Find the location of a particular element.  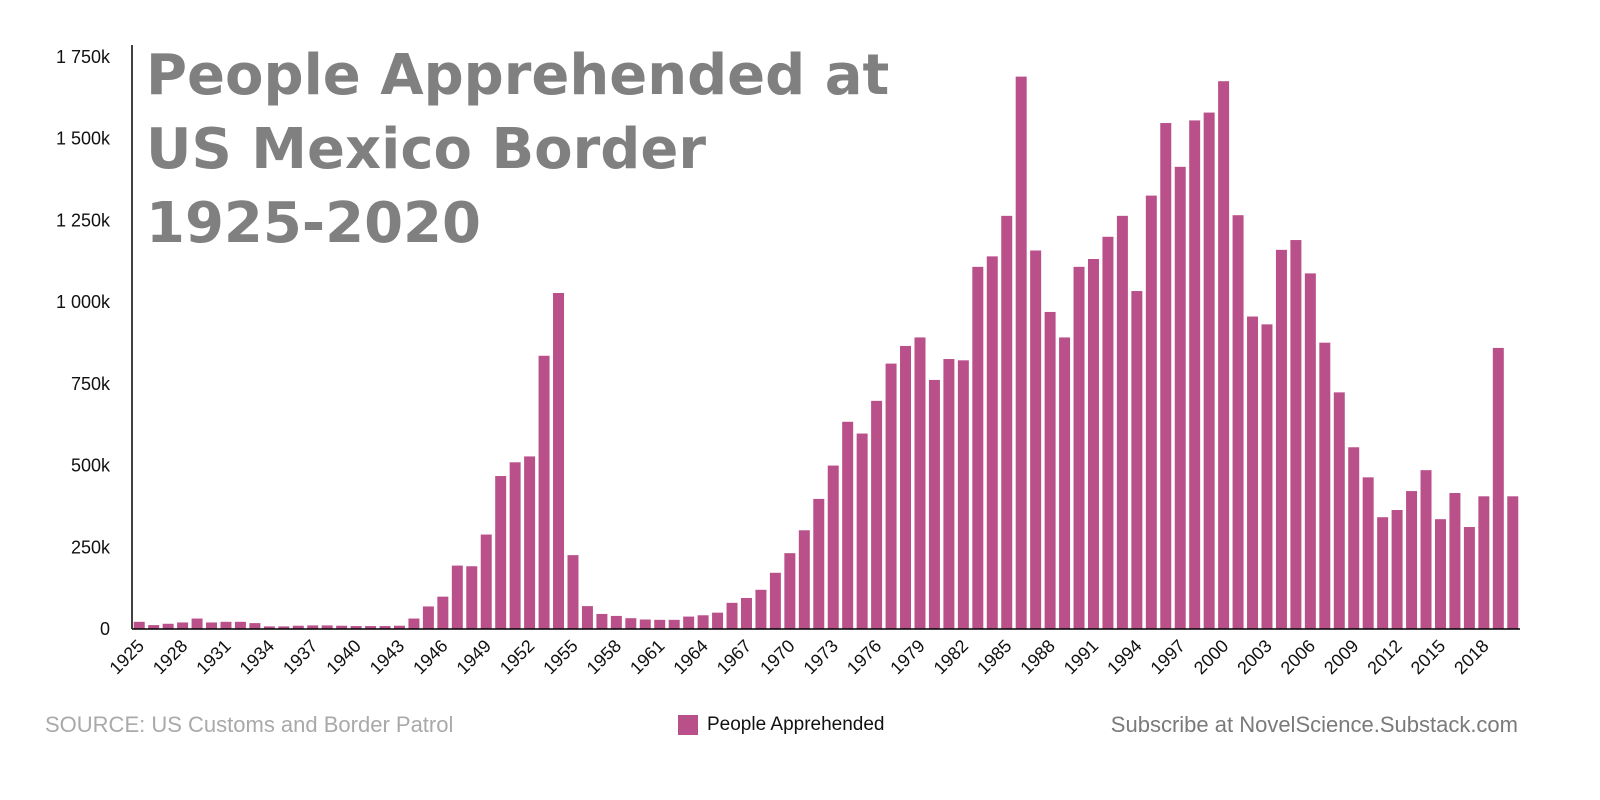

bar-1955 is located at coordinates (573, 592).